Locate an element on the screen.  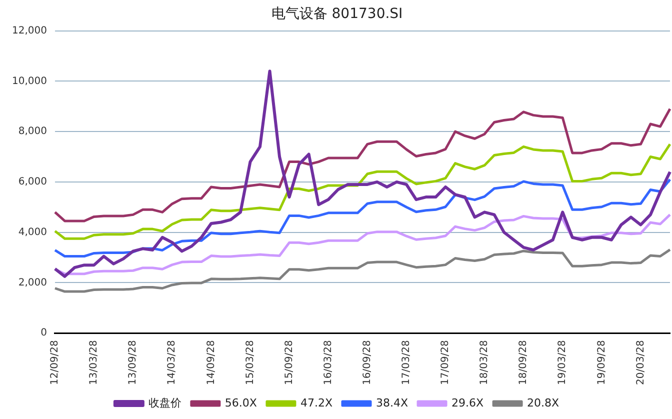
x-tick-label: 18/03/28 is located at coordinates (484, 363).